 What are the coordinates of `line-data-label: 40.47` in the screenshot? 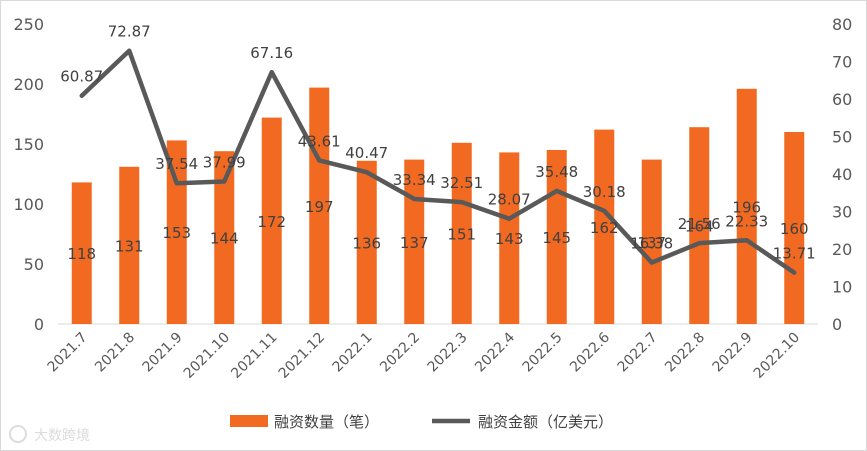 It's located at (366, 153).